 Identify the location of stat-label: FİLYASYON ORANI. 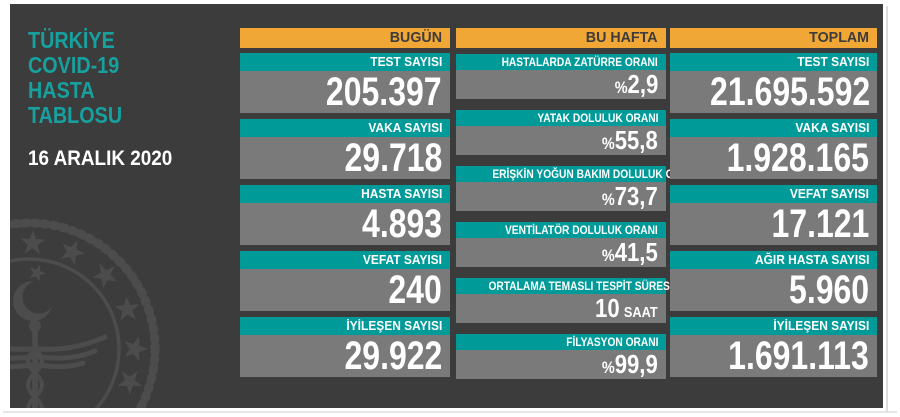
(611, 342).